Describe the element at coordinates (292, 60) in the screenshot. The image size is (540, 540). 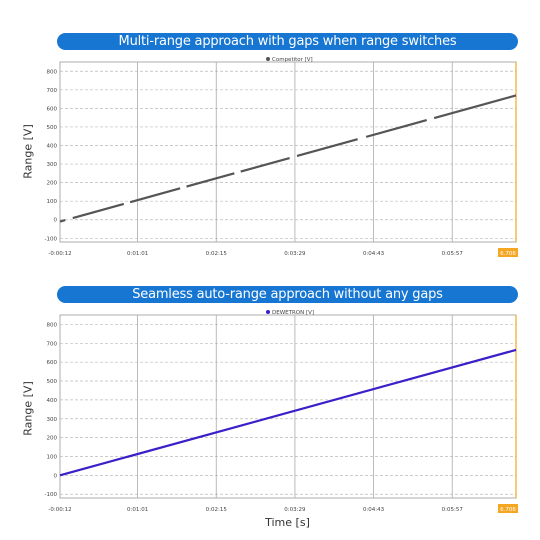
I see `legend-label: Competitor [V]` at that location.